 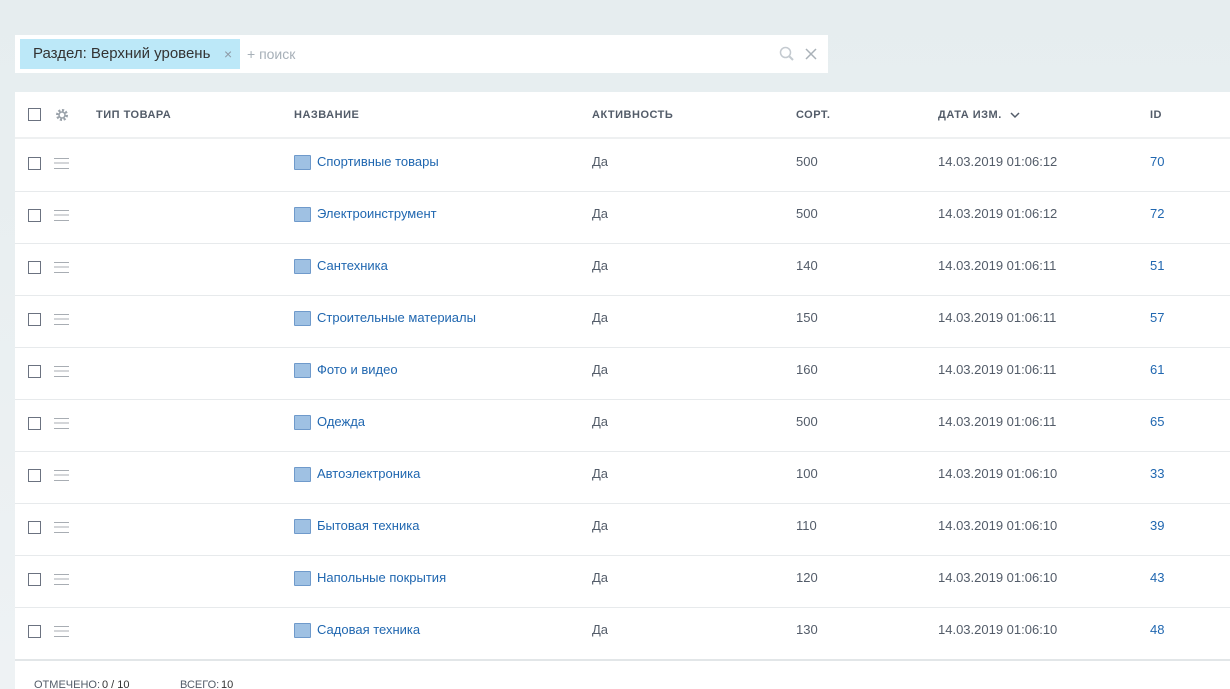 What do you see at coordinates (1157, 421) in the screenshot?
I see `row-id: 65` at bounding box center [1157, 421].